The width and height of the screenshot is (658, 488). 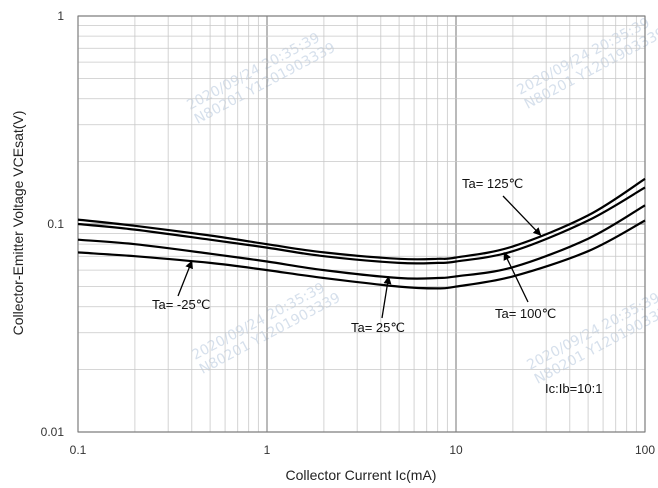 I want to click on annotation-label-4: Ta= -25℃, so click(x=181, y=304).